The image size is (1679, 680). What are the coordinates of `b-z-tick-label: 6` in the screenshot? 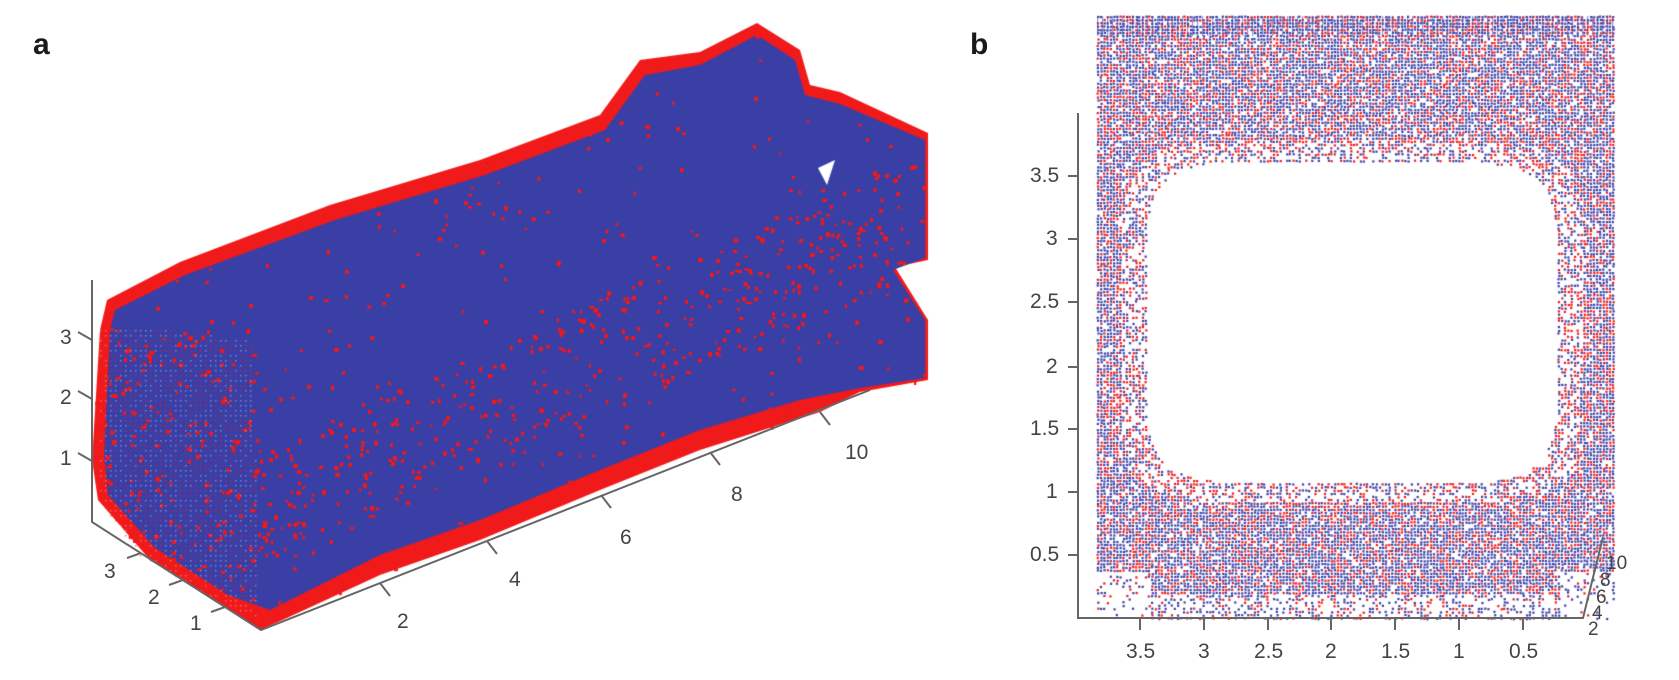 It's located at (1601, 597).